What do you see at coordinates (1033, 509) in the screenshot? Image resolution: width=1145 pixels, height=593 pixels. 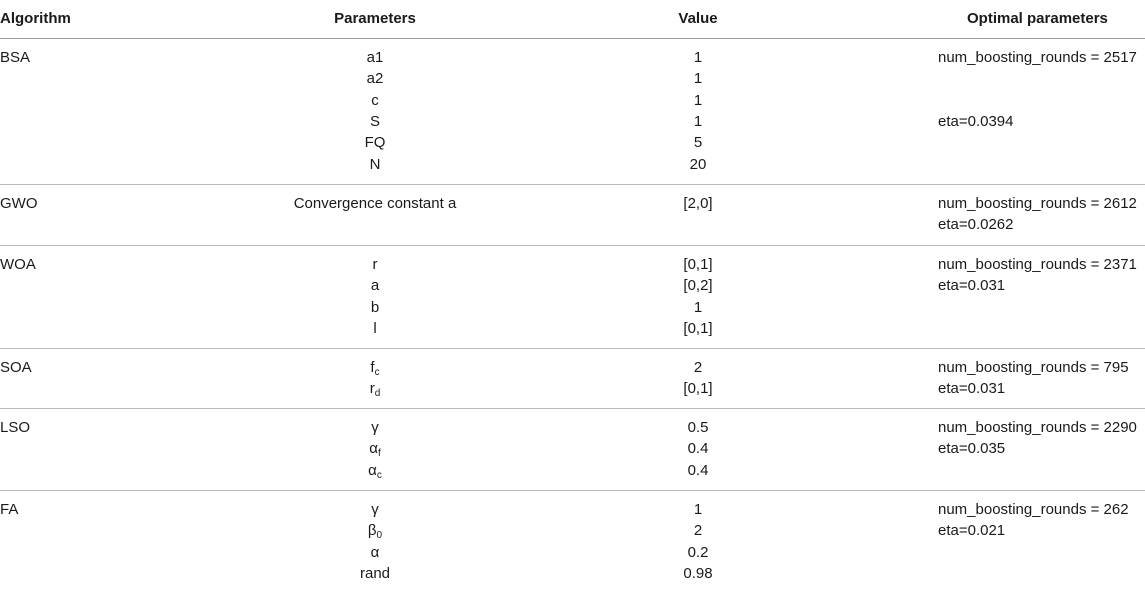 I see `optimal-parameter: num_boosting_rounds = 262` at bounding box center [1033, 509].